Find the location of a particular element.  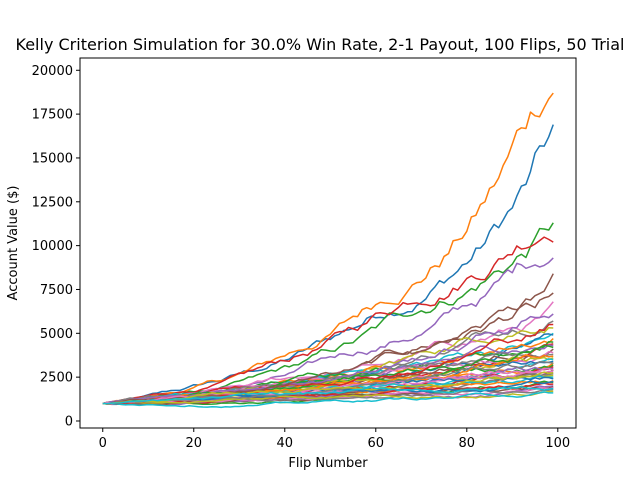

x-tick-label: 80 is located at coordinates (467, 443).